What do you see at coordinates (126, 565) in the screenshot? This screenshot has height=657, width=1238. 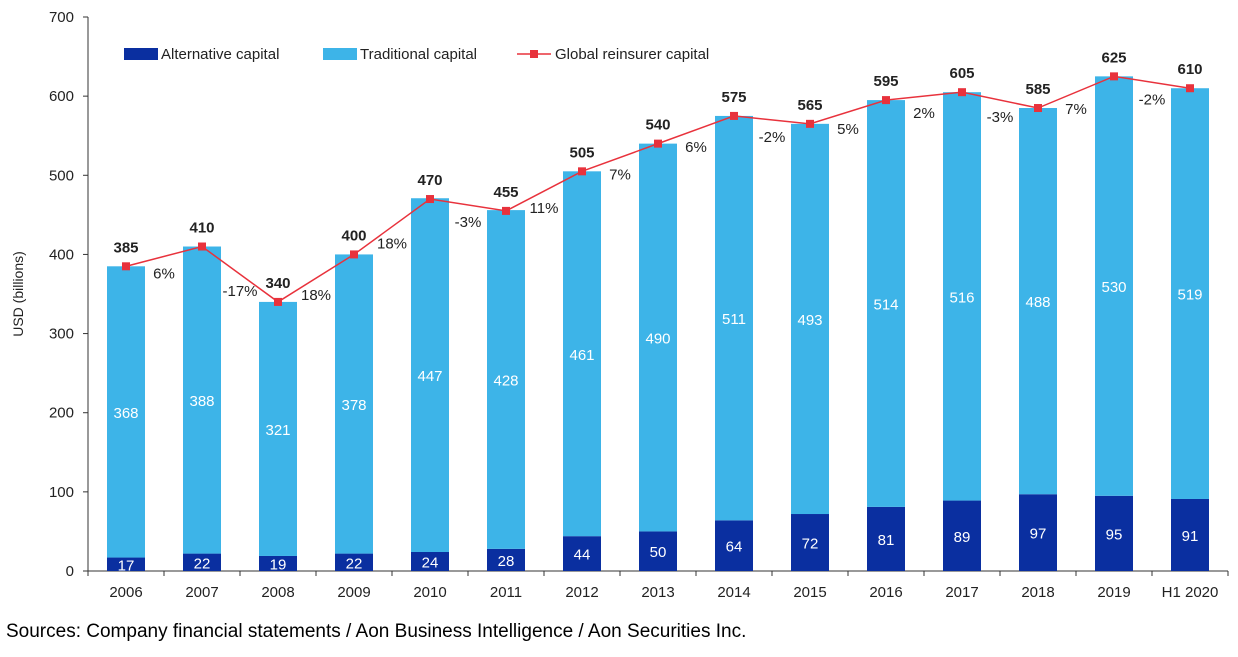 I see `alternative-value-label: 17` at bounding box center [126, 565].